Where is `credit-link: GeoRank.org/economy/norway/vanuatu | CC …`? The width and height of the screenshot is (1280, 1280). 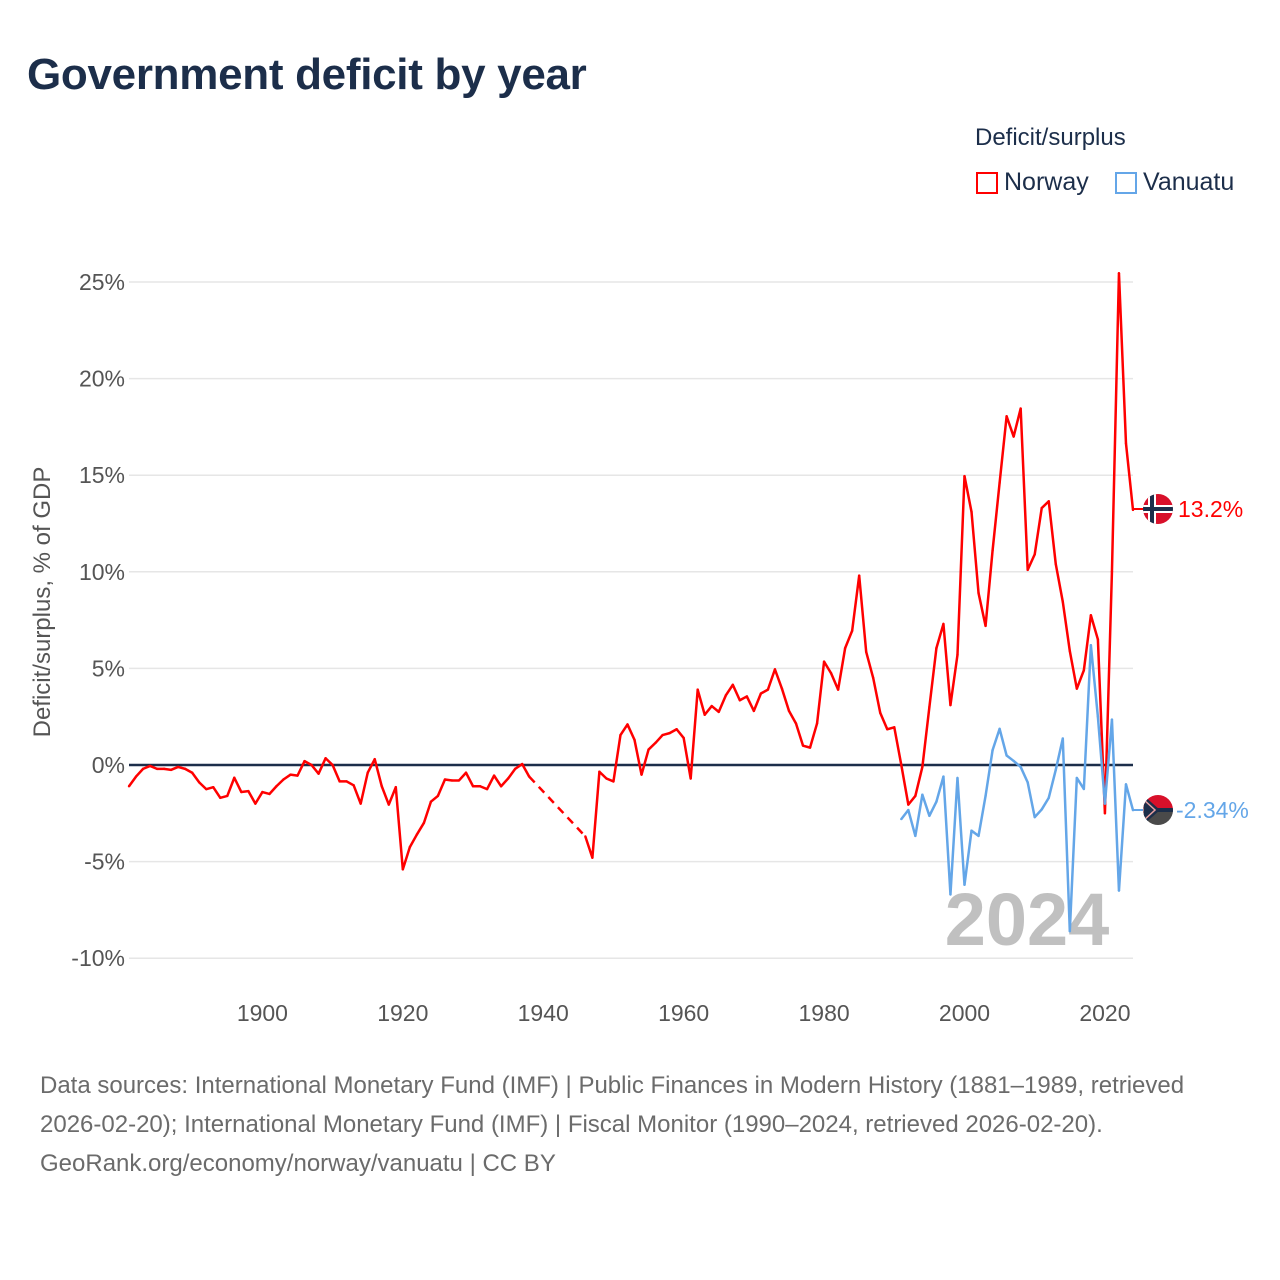
credit-link: GeoRank.org/economy/norway/vanuatu | CC … is located at coordinates (298, 1163).